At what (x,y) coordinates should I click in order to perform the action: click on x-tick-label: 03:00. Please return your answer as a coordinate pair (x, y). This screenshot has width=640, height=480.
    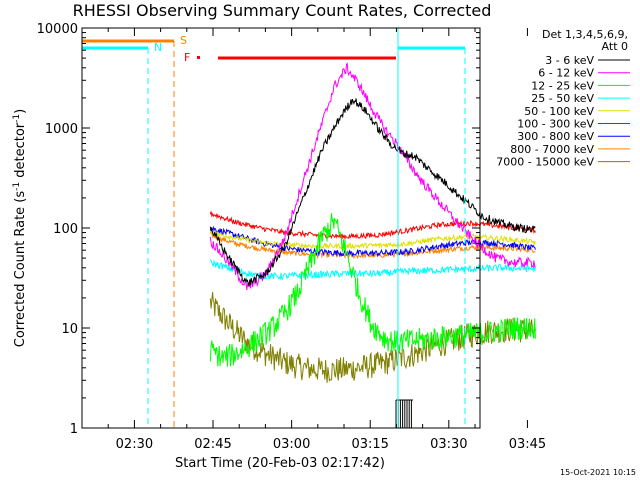
    Looking at the image, I should click on (291, 444).